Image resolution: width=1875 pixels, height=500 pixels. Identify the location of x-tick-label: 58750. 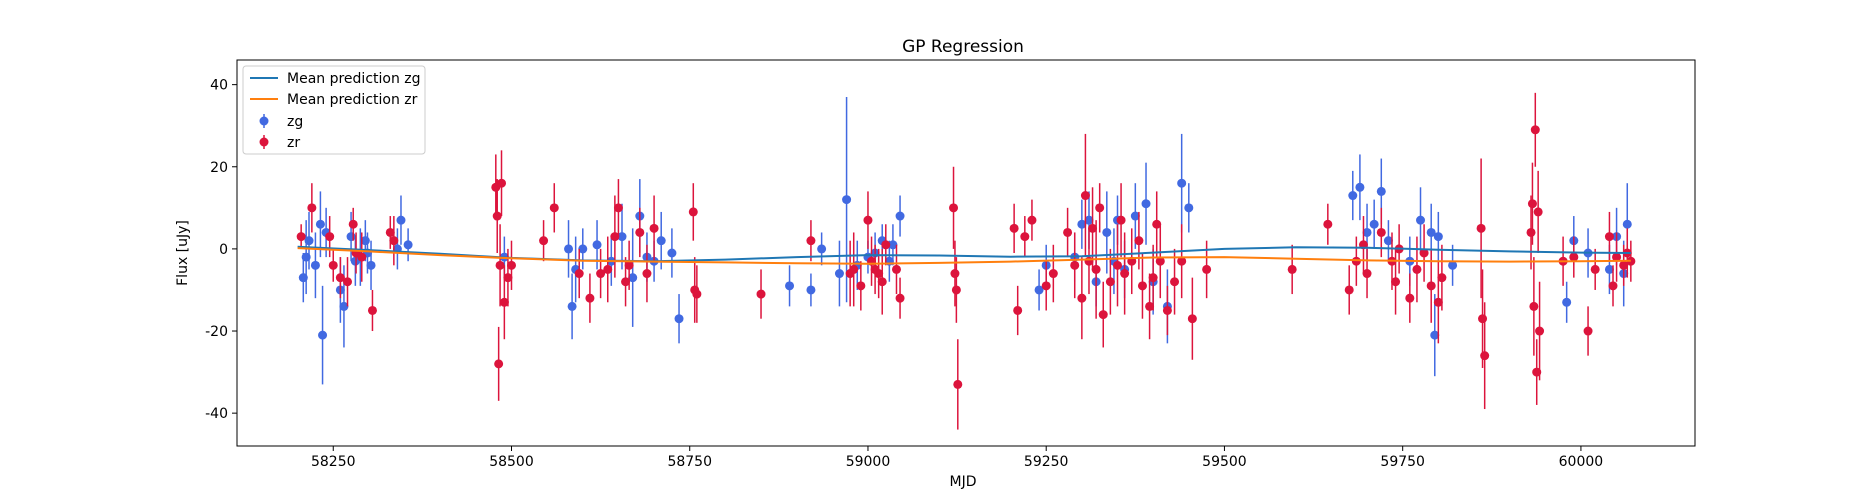
(689, 462).